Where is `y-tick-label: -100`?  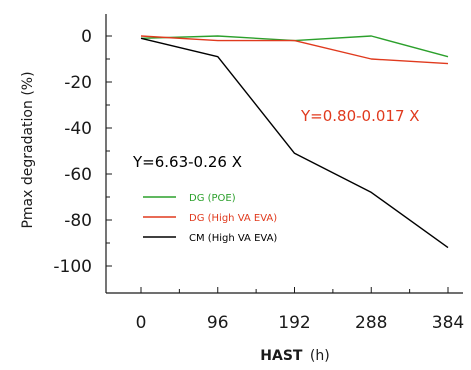 y-tick-label: -100 is located at coordinates (72, 267).